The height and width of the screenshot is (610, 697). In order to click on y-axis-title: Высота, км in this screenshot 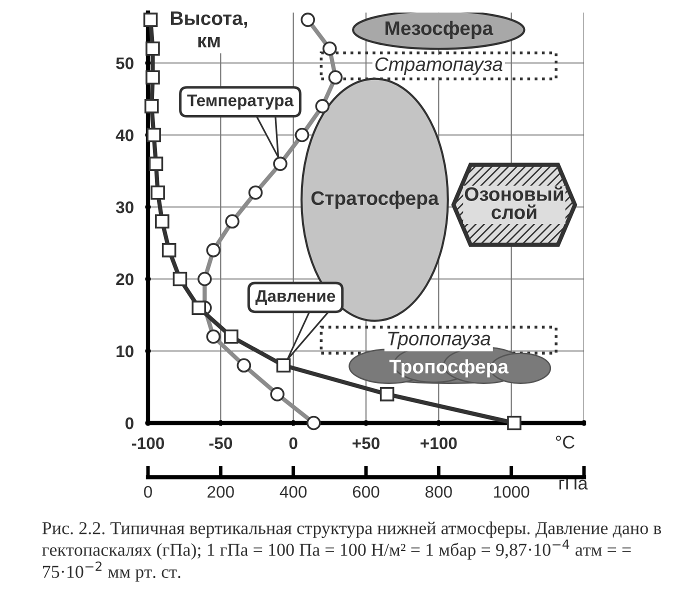, I will do `click(209, 30)`.